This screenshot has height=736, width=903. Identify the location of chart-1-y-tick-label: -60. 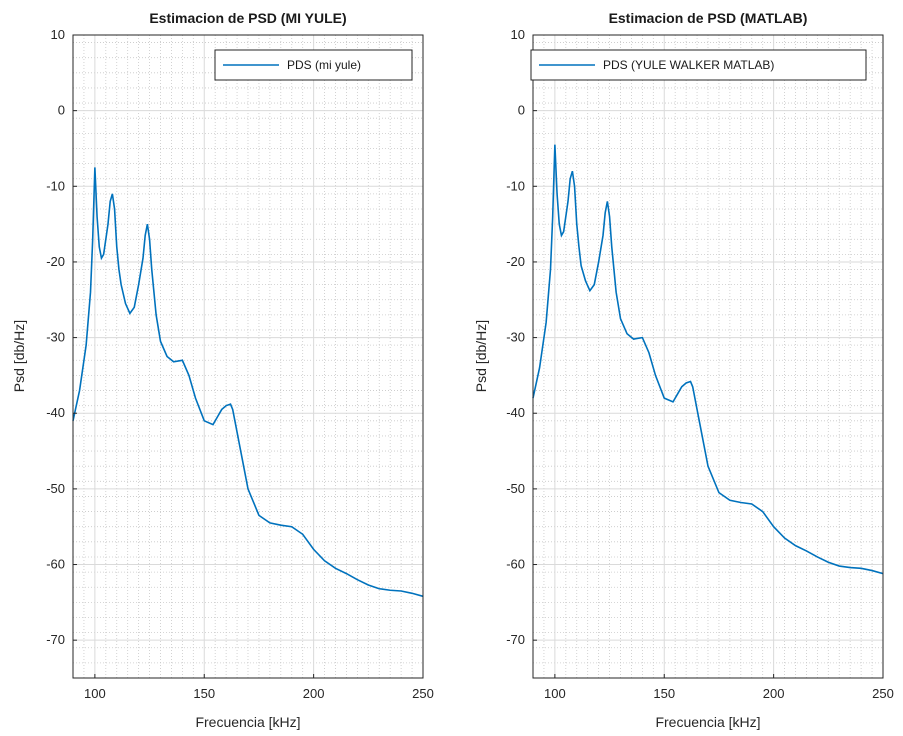
(55, 564).